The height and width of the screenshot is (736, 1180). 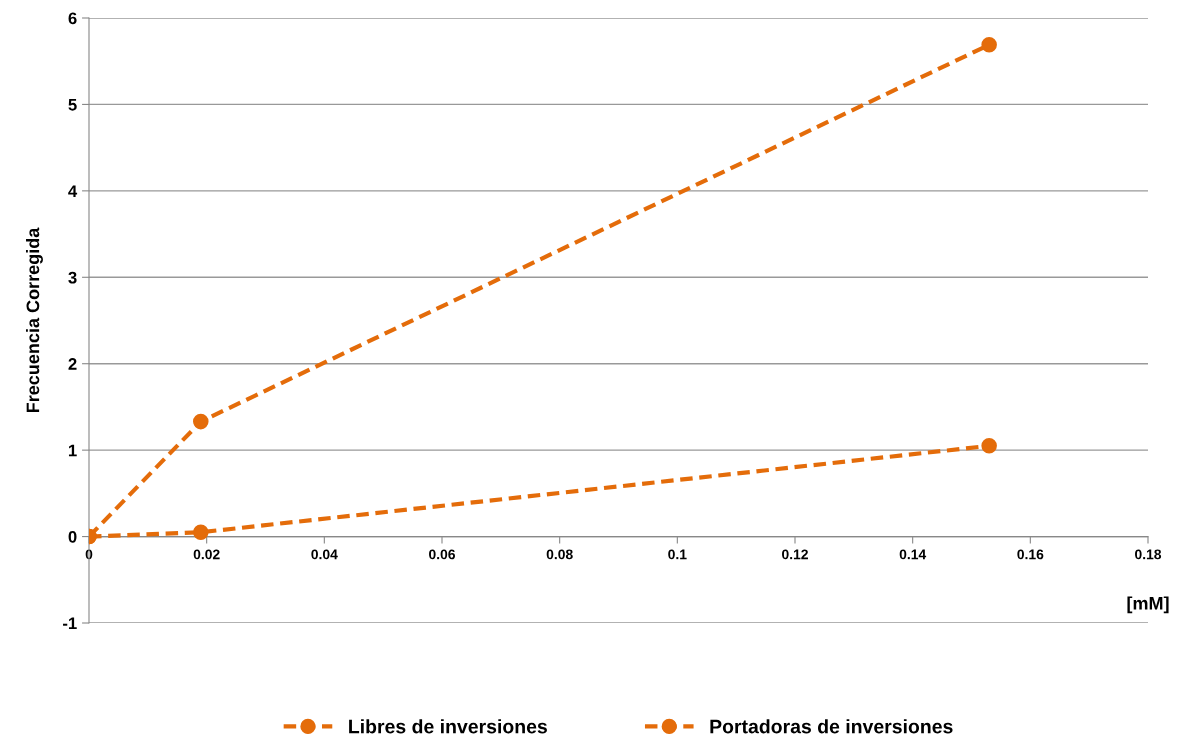 I want to click on y-tick-label: 4, so click(x=73, y=191).